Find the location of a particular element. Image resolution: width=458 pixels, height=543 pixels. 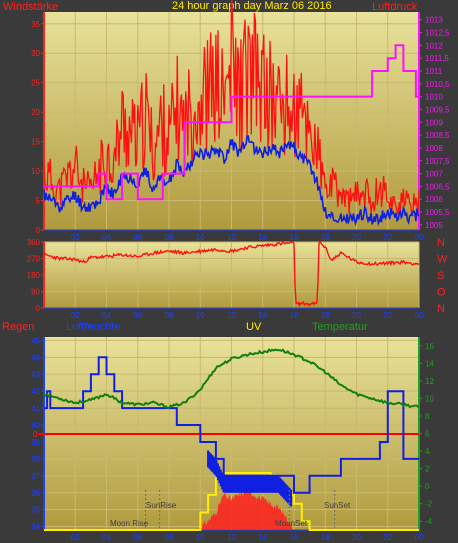

rain-zero-label: 0 is located at coordinates (35, 434).